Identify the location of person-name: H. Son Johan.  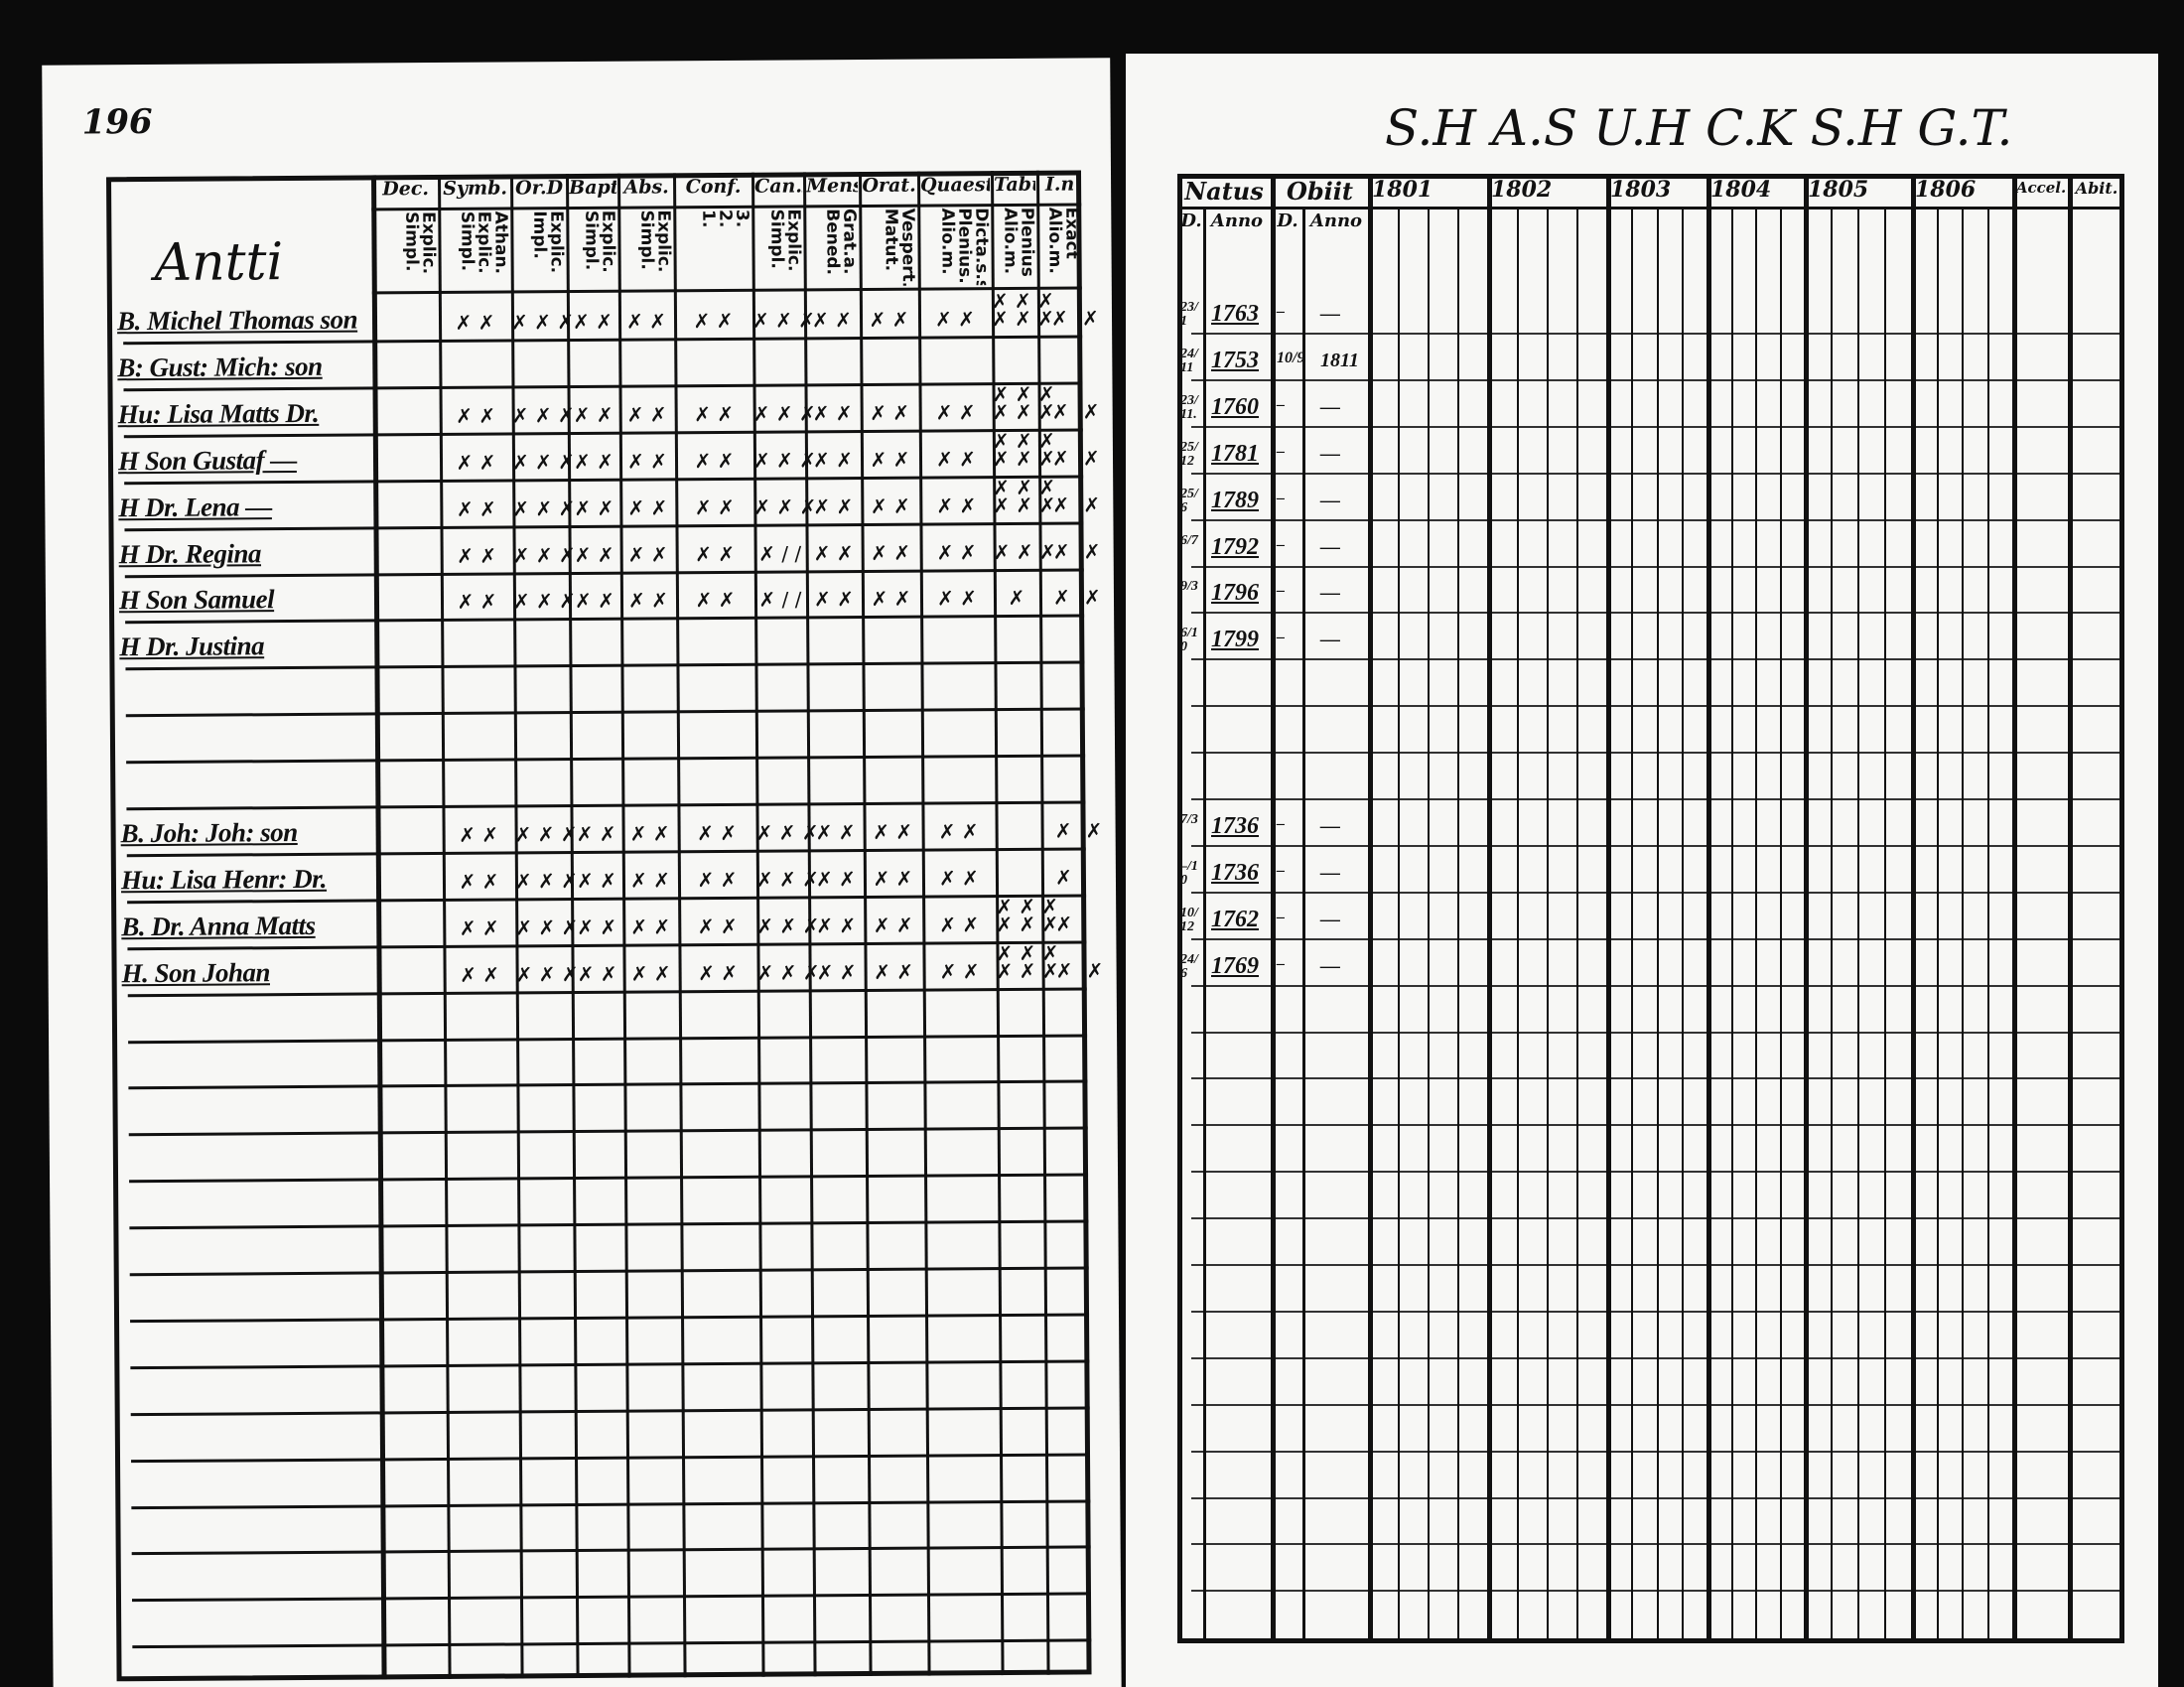
(196, 972).